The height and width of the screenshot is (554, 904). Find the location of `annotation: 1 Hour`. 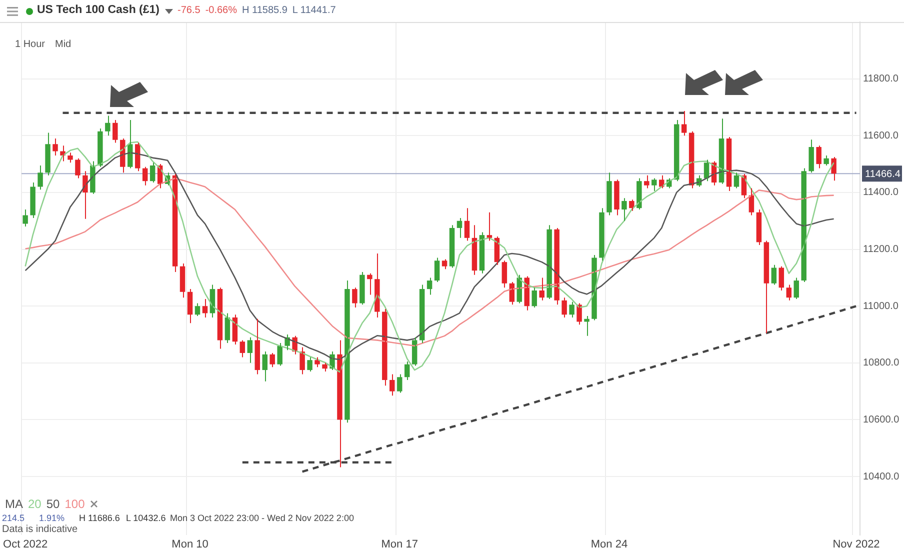

annotation: 1 Hour is located at coordinates (30, 44).